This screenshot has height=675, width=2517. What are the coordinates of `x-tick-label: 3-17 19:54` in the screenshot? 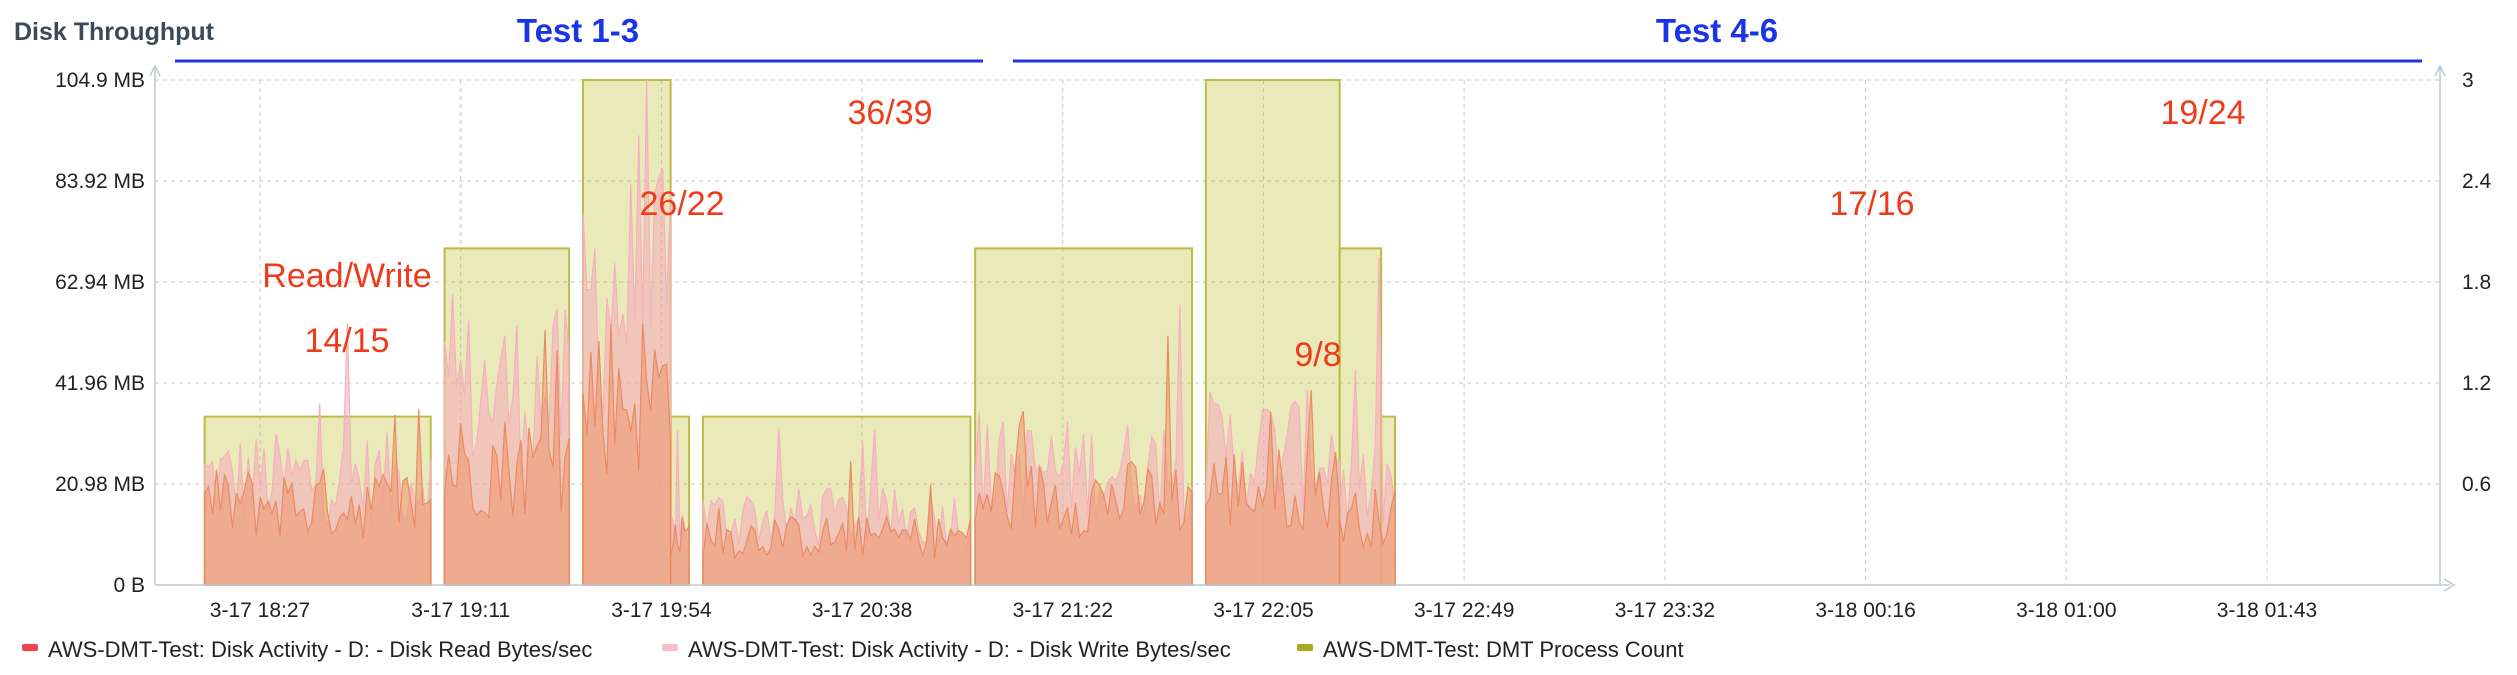 It's located at (661, 610).